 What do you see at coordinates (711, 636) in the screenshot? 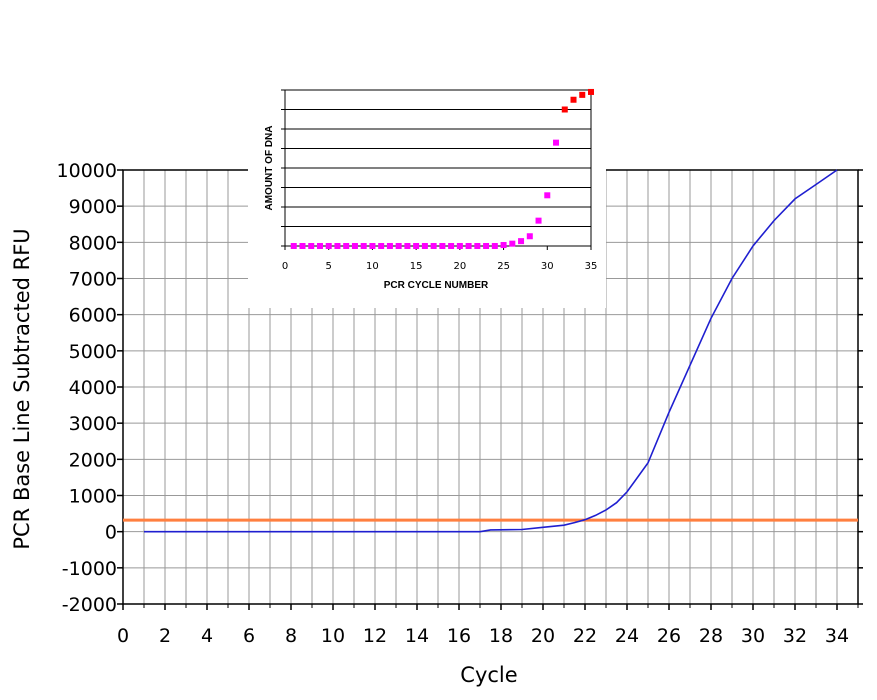
I see `x-tick-label: 28` at bounding box center [711, 636].